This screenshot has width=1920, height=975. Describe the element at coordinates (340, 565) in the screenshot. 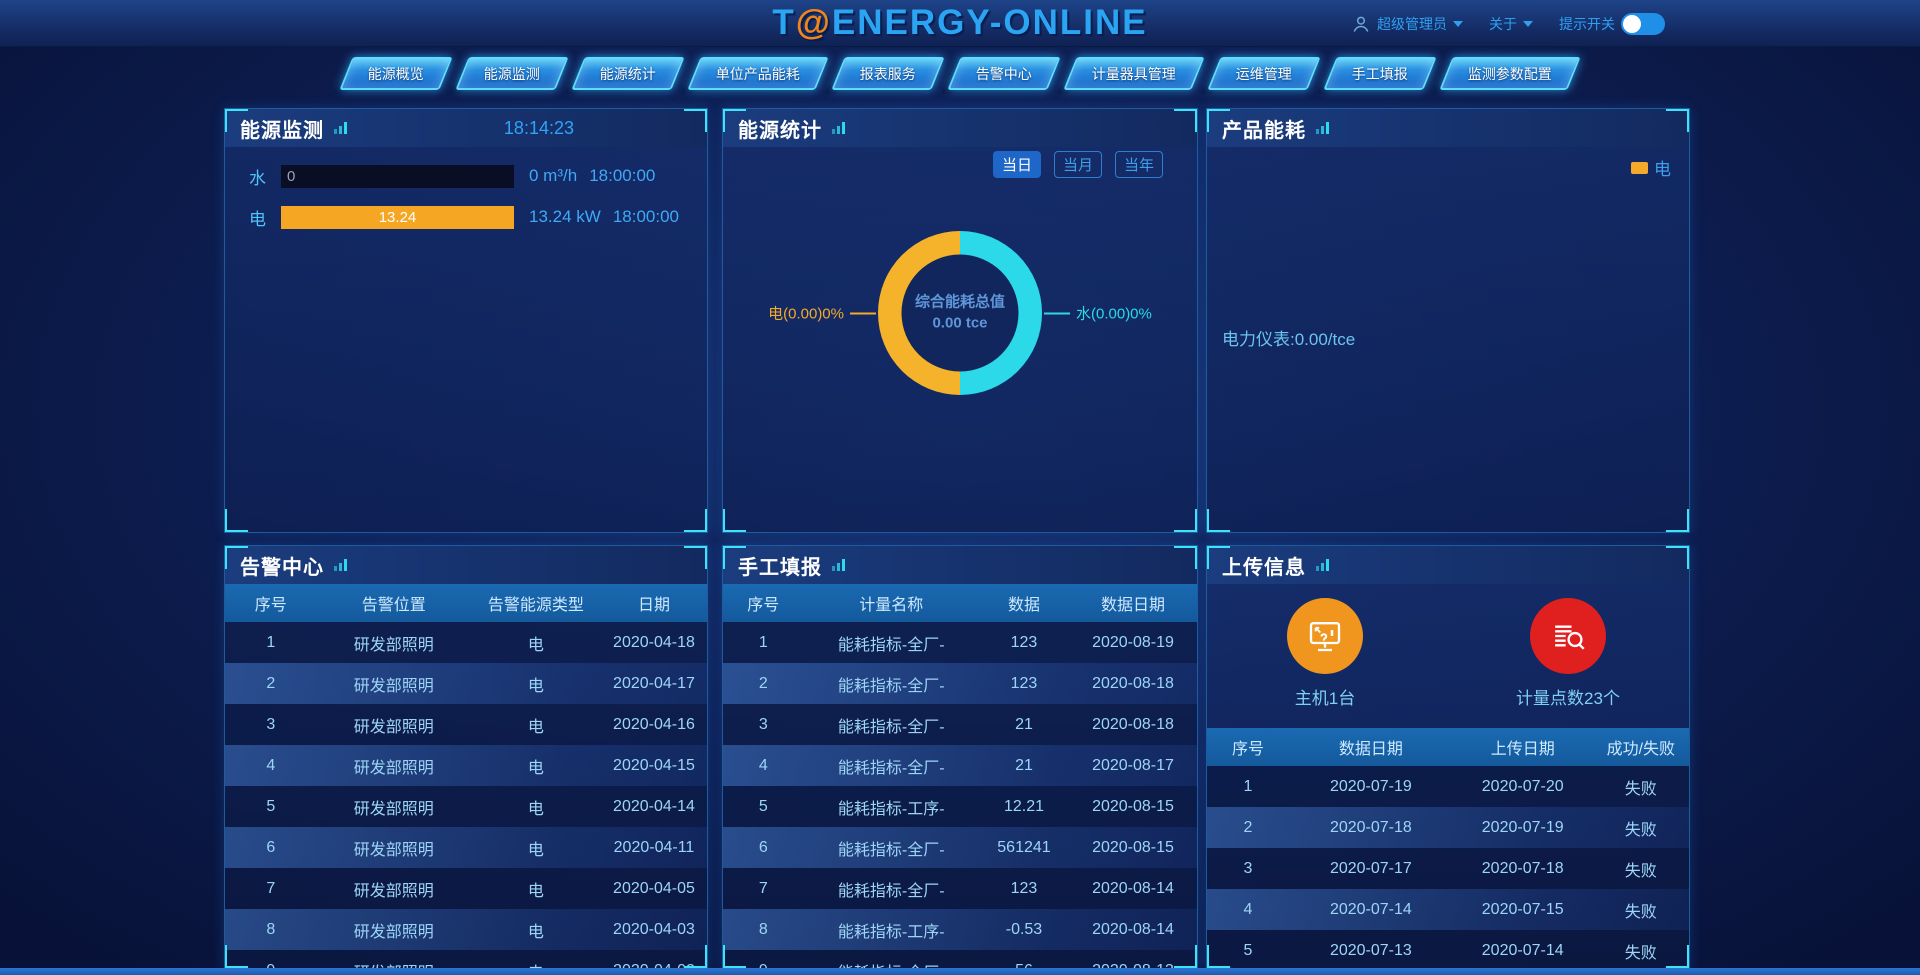

I see `signal-bars-icon` at that location.